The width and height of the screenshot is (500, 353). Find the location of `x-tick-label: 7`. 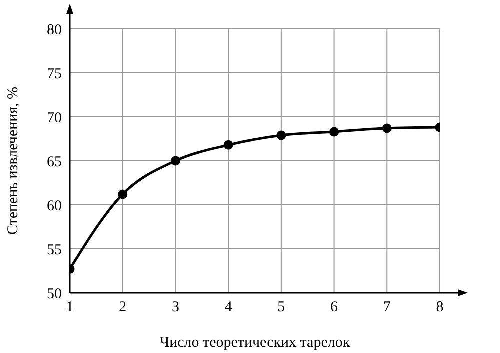

x-tick-label: 7 is located at coordinates (387, 308).